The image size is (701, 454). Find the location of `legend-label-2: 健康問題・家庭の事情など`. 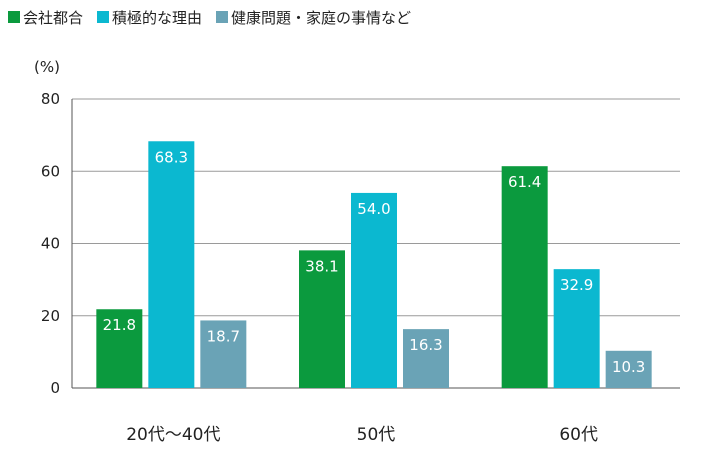

legend-label-2: 健康問題・家庭の事情など is located at coordinates (321, 17).